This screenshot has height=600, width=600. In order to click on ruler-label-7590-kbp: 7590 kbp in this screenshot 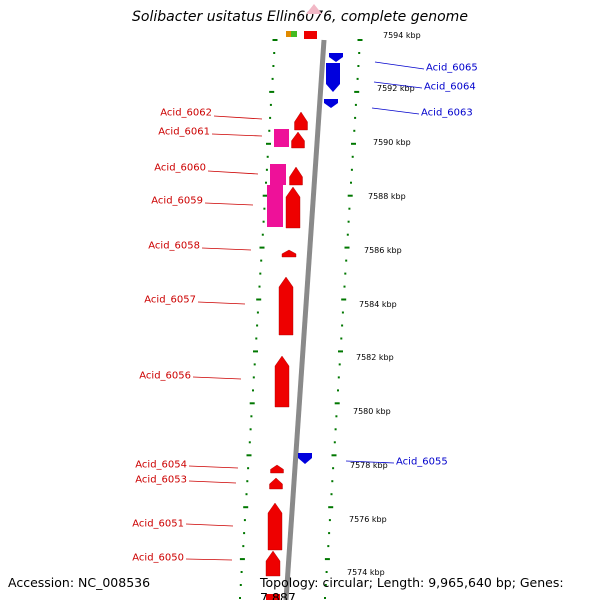, I will do `click(392, 142)`.